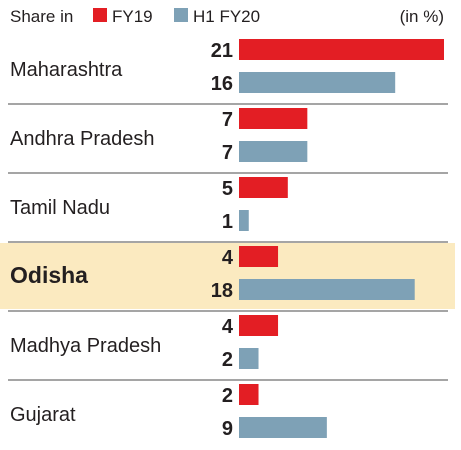 This screenshot has width=461, height=450. Describe the element at coordinates (228, 327) in the screenshot. I see `value-label-fy19-madhya-pradesh: 4` at that location.